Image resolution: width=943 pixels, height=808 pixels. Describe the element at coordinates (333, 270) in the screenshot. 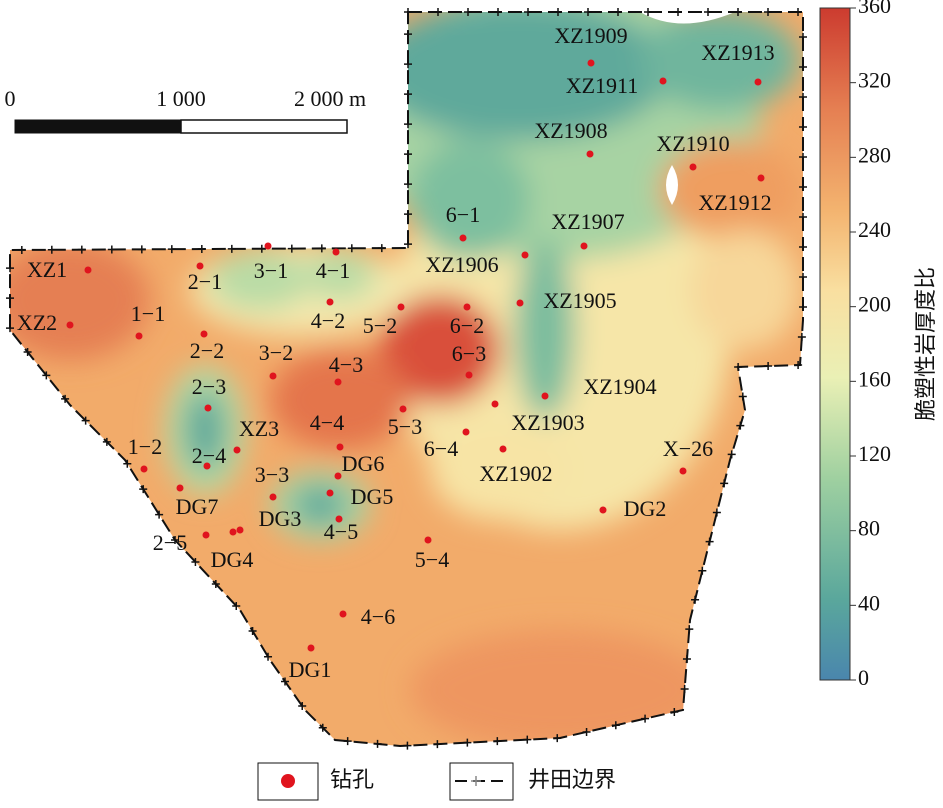

I see `borehole-label: 4−1` at that location.